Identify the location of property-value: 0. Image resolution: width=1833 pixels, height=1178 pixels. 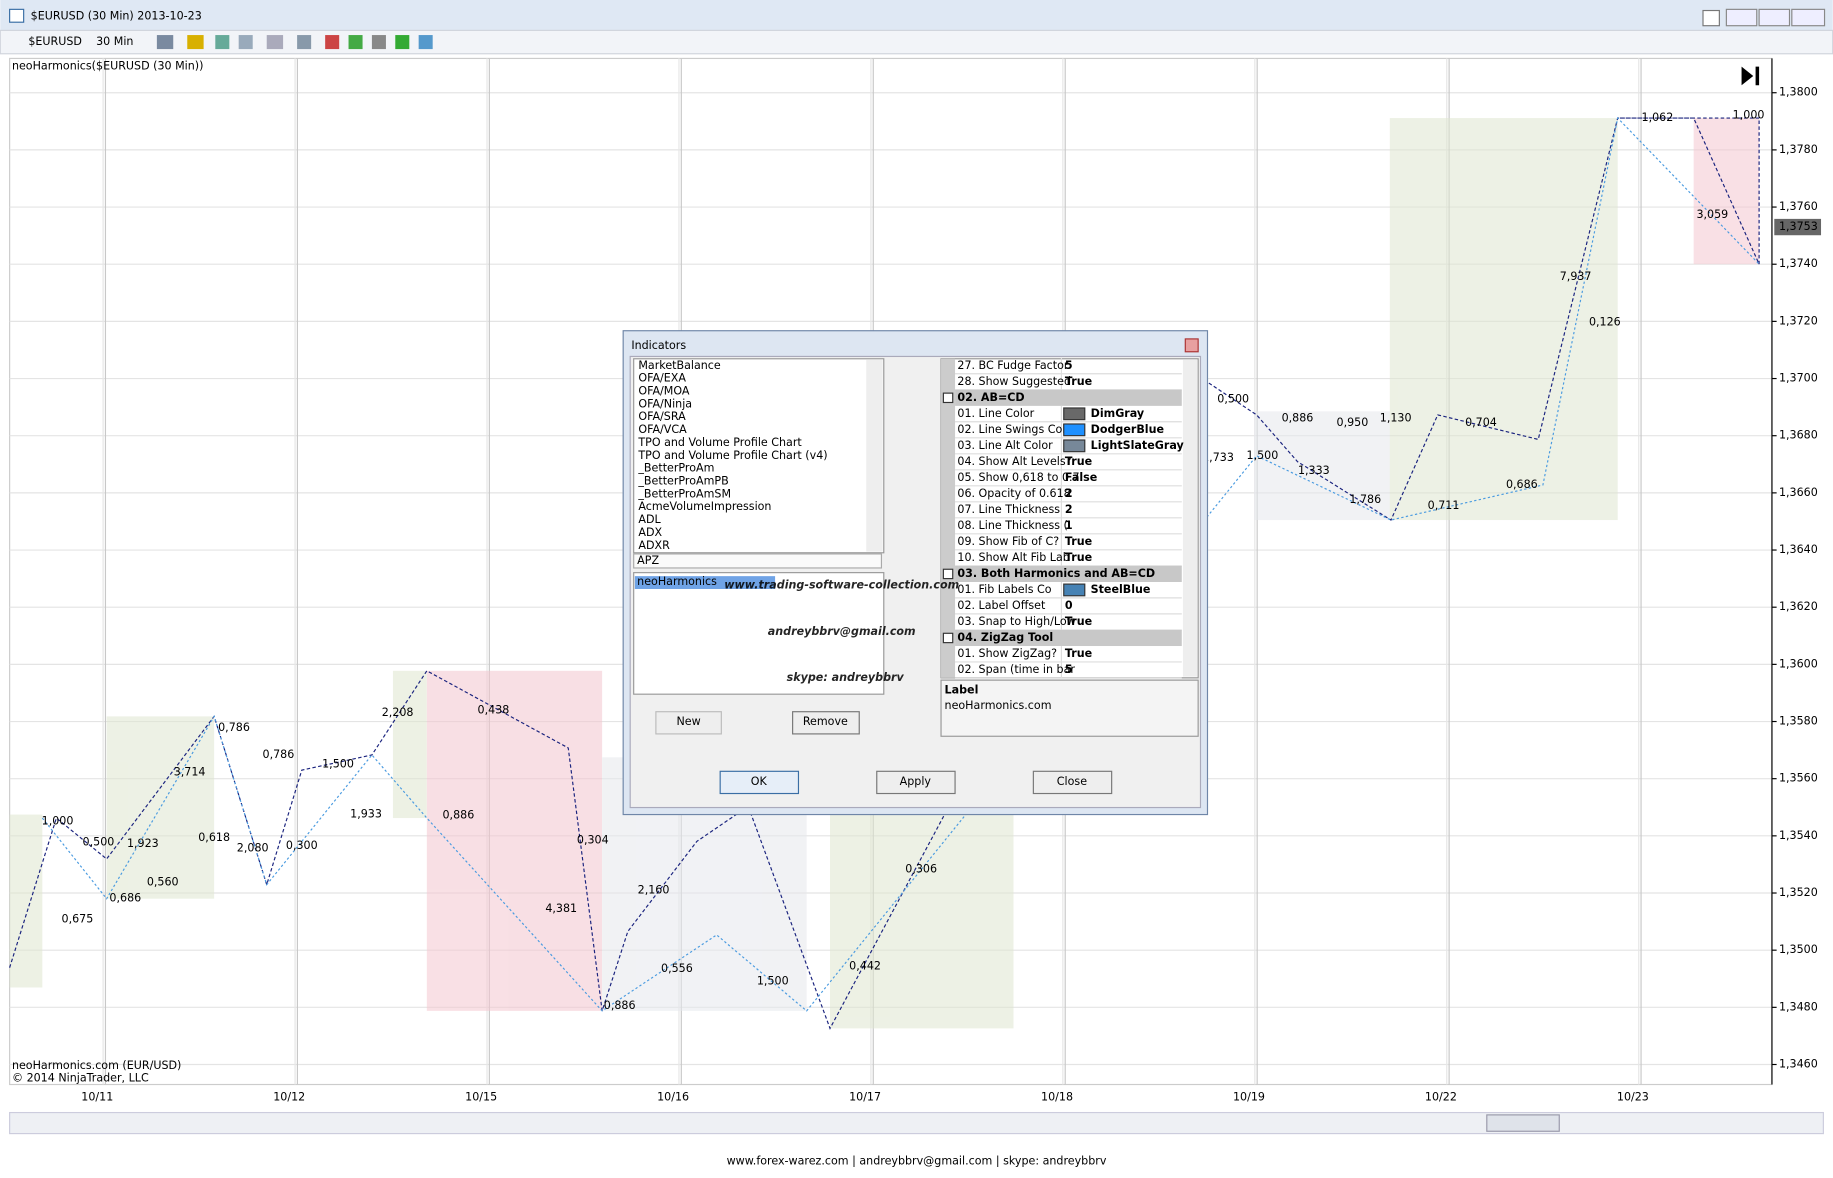
(1069, 605).